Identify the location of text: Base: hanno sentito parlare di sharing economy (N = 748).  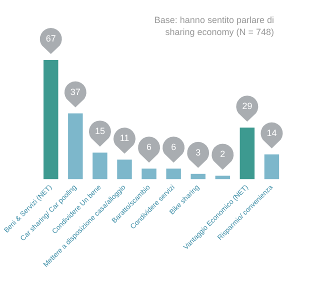
(213, 26).